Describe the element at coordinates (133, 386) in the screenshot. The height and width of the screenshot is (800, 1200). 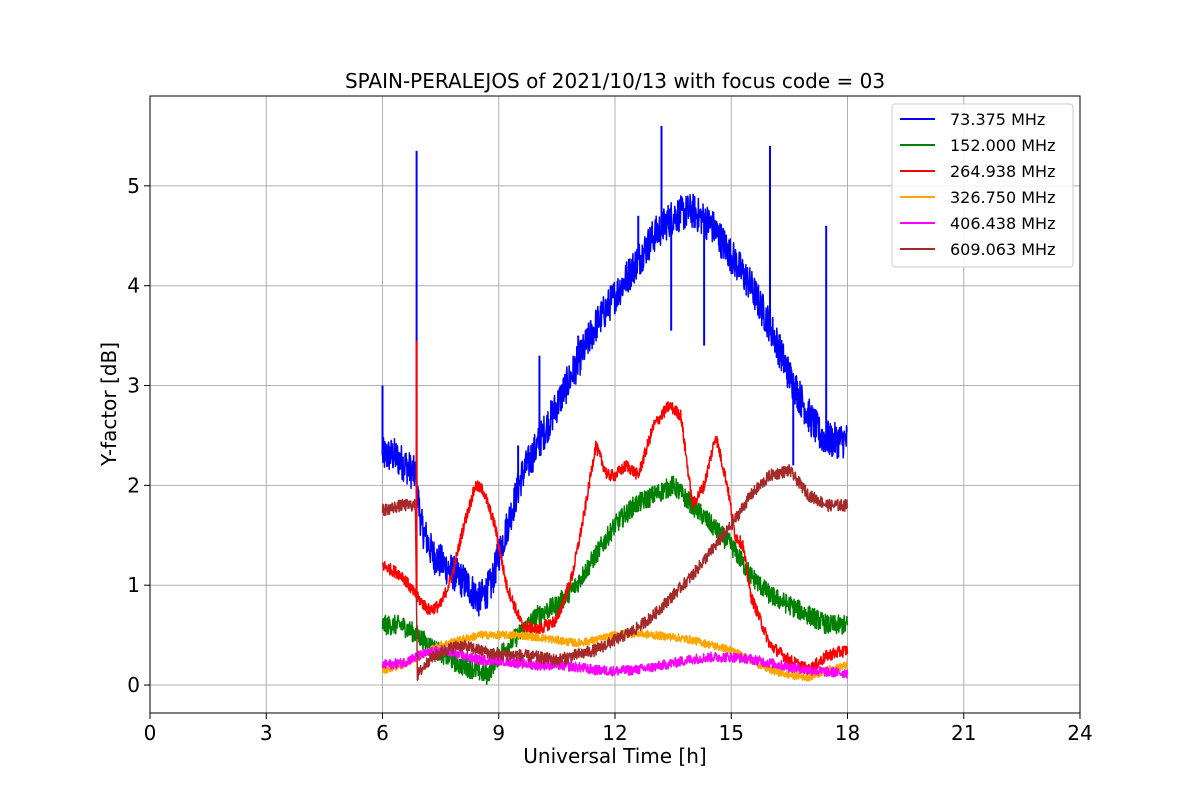
I see `y-tick-label: 3` at that location.